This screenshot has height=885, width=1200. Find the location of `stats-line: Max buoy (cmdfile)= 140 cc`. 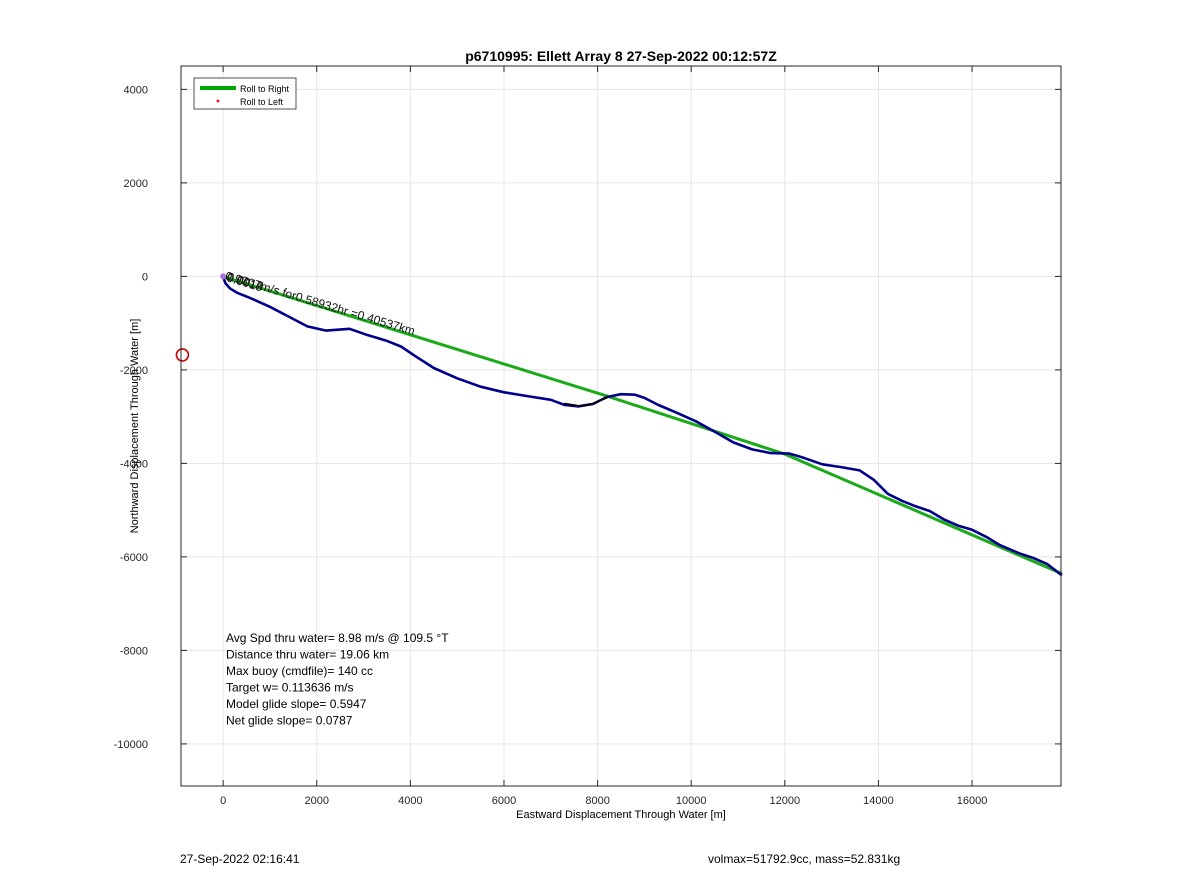

stats-line: Max buoy (cmdfile)= 140 cc is located at coordinates (299, 671).